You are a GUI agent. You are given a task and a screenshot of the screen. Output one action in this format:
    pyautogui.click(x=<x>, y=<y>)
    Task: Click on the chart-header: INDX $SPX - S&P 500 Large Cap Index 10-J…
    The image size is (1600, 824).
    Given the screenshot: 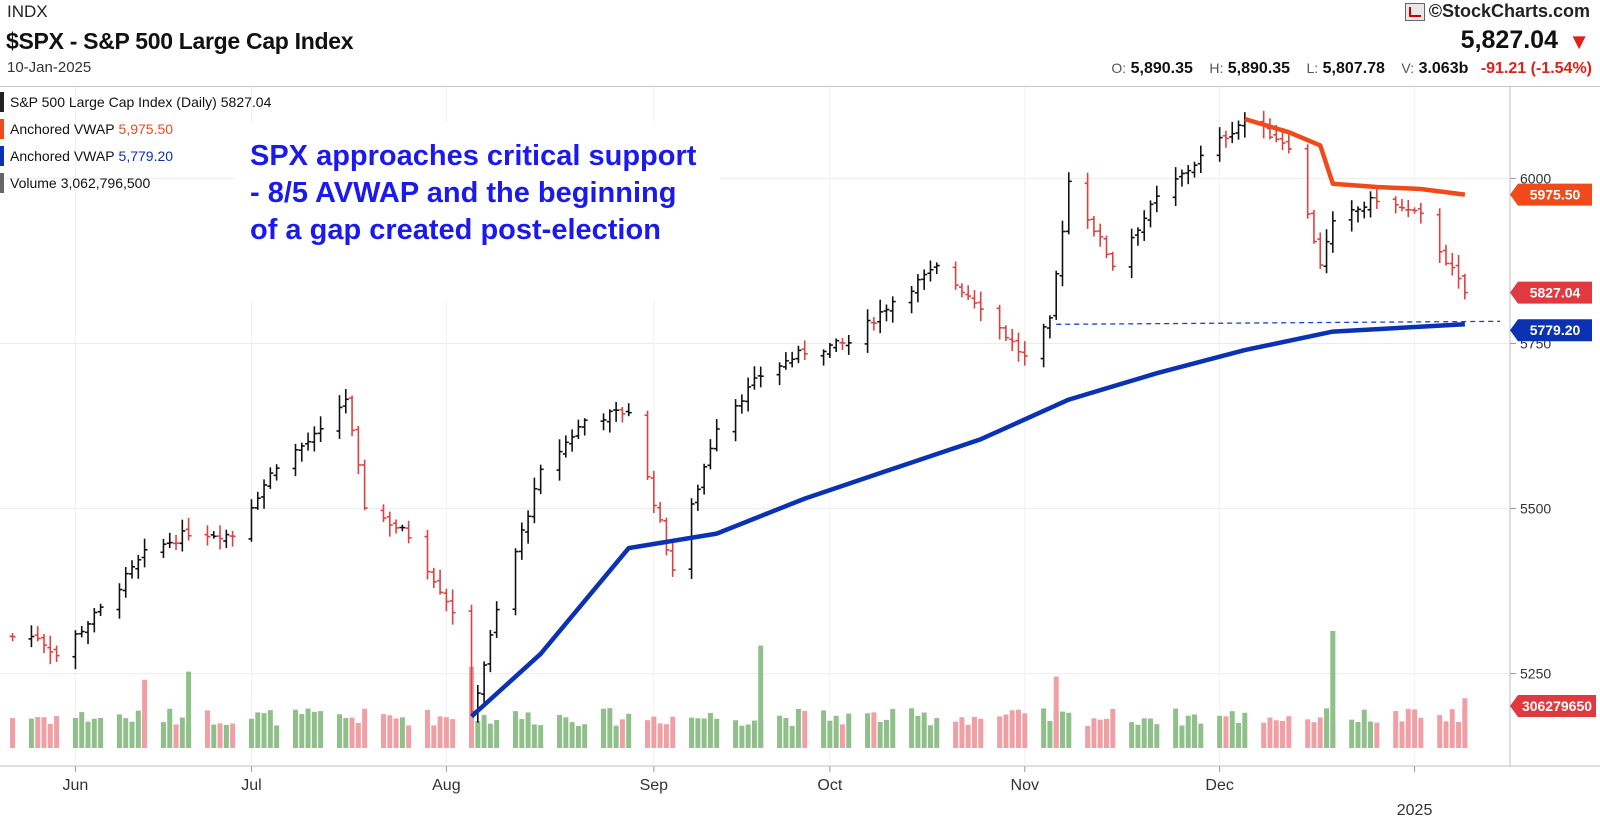 What is the action you would take?
    pyautogui.click(x=800, y=43)
    